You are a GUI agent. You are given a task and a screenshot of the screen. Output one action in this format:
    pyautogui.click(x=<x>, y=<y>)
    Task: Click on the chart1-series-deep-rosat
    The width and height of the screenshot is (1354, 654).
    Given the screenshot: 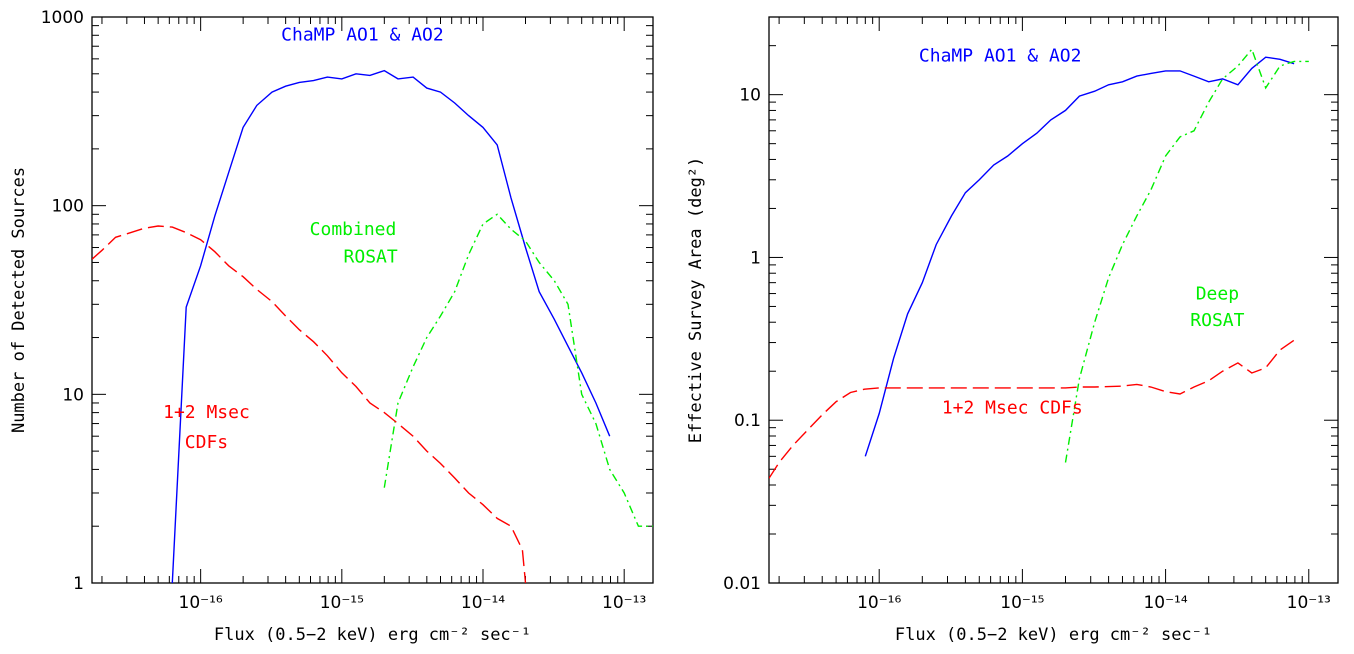 What is the action you would take?
    pyautogui.click(x=1186, y=255)
    